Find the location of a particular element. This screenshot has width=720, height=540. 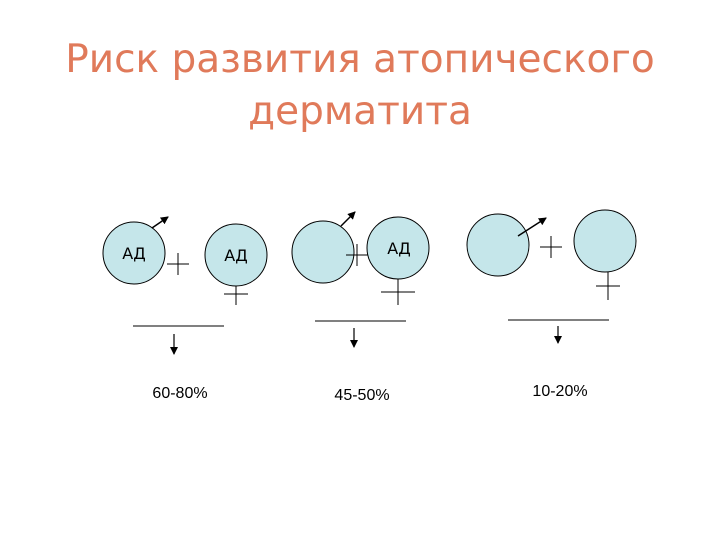

risk-value: 10-20% is located at coordinates (559, 391).